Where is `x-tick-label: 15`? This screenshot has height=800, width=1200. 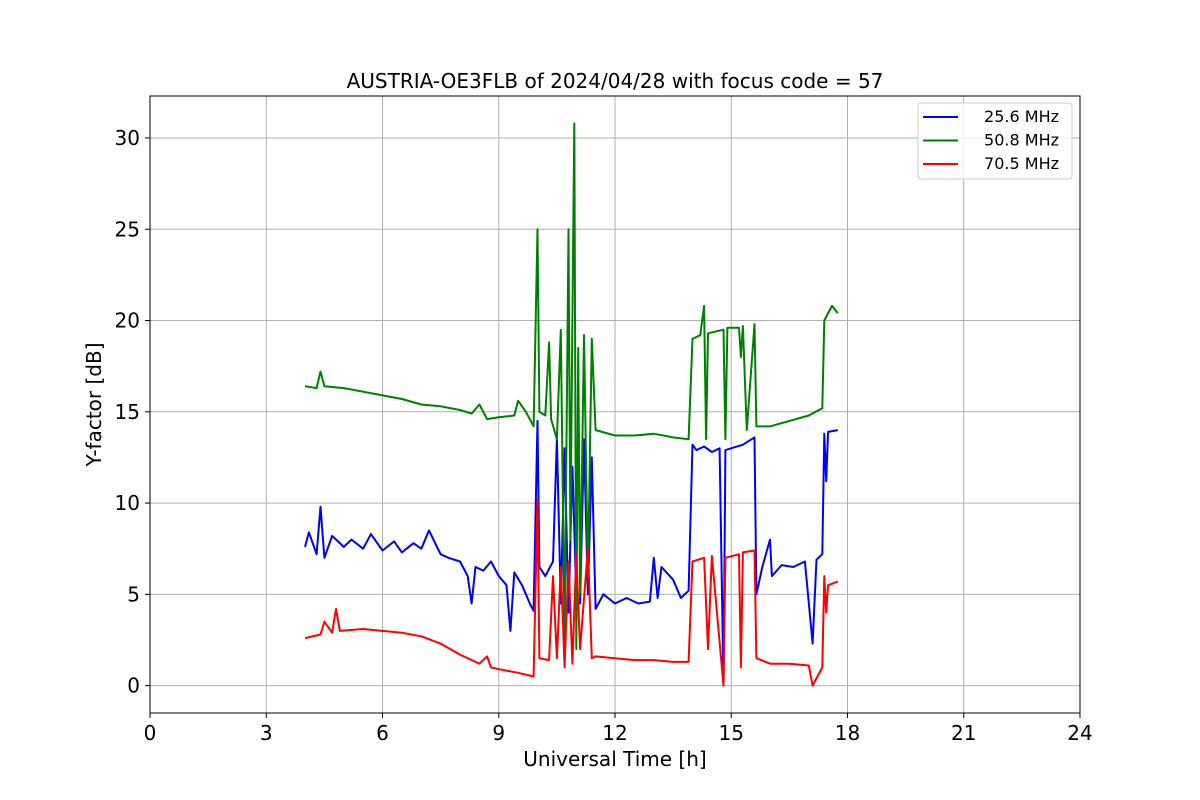
x-tick-label: 15 is located at coordinates (731, 733).